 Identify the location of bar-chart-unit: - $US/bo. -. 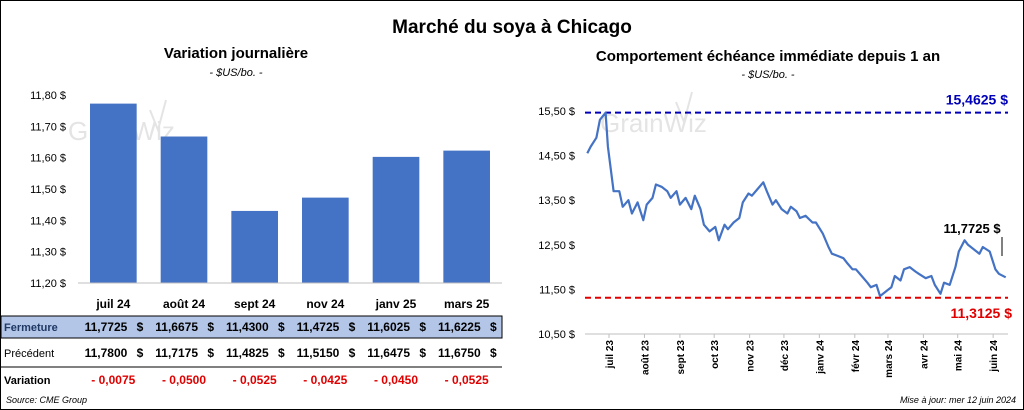
(236, 73).